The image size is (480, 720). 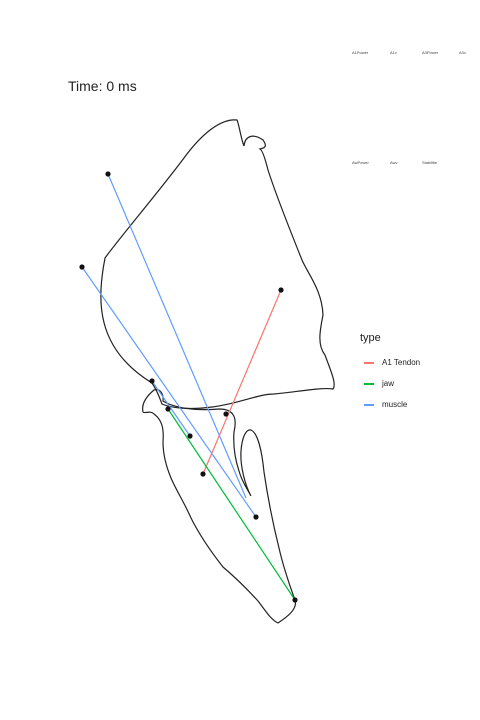 I want to click on mandible-outline, so click(x=219, y=506).